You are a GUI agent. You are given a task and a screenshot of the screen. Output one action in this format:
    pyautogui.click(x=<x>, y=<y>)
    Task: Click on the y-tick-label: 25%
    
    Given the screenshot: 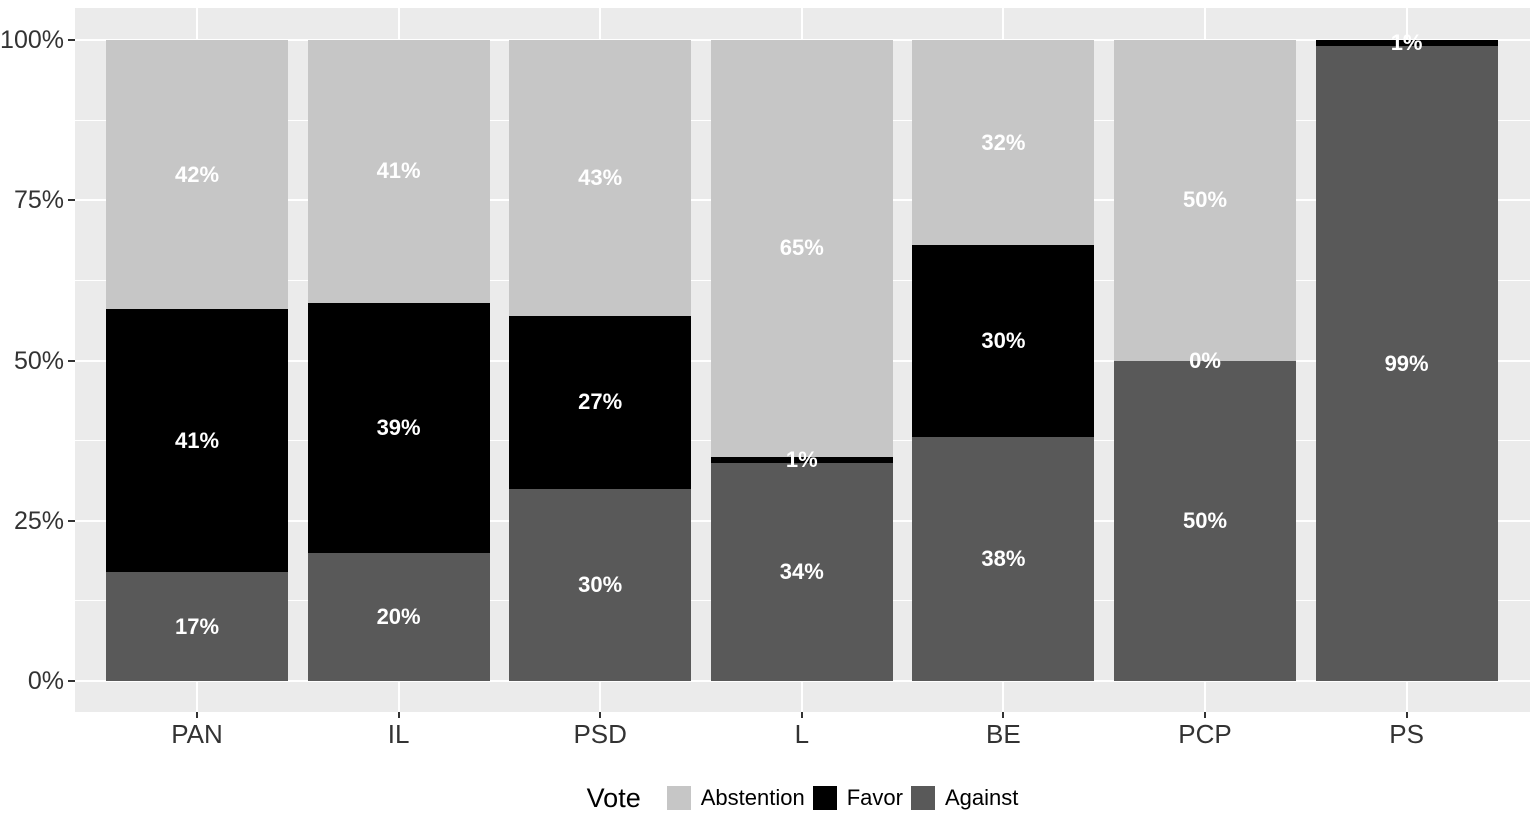 What is the action you would take?
    pyautogui.click(x=38, y=520)
    